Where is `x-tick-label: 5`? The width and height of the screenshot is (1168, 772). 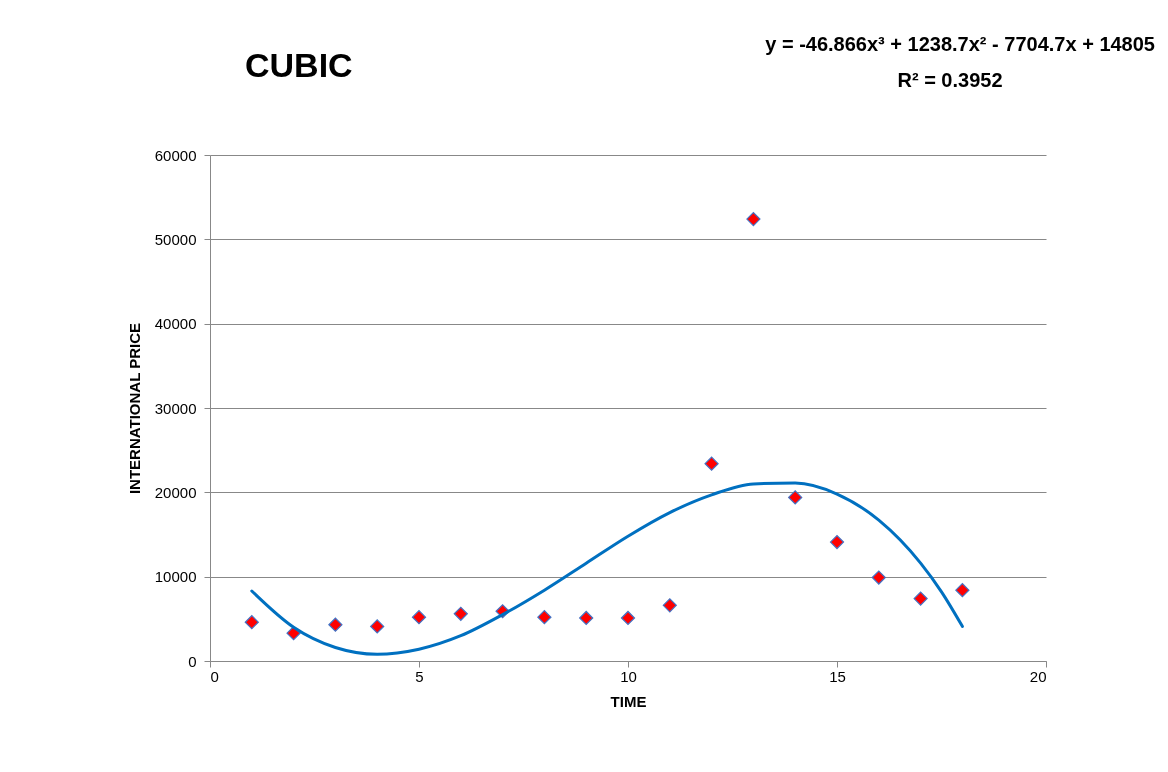
x-tick-label: 5 is located at coordinates (419, 676).